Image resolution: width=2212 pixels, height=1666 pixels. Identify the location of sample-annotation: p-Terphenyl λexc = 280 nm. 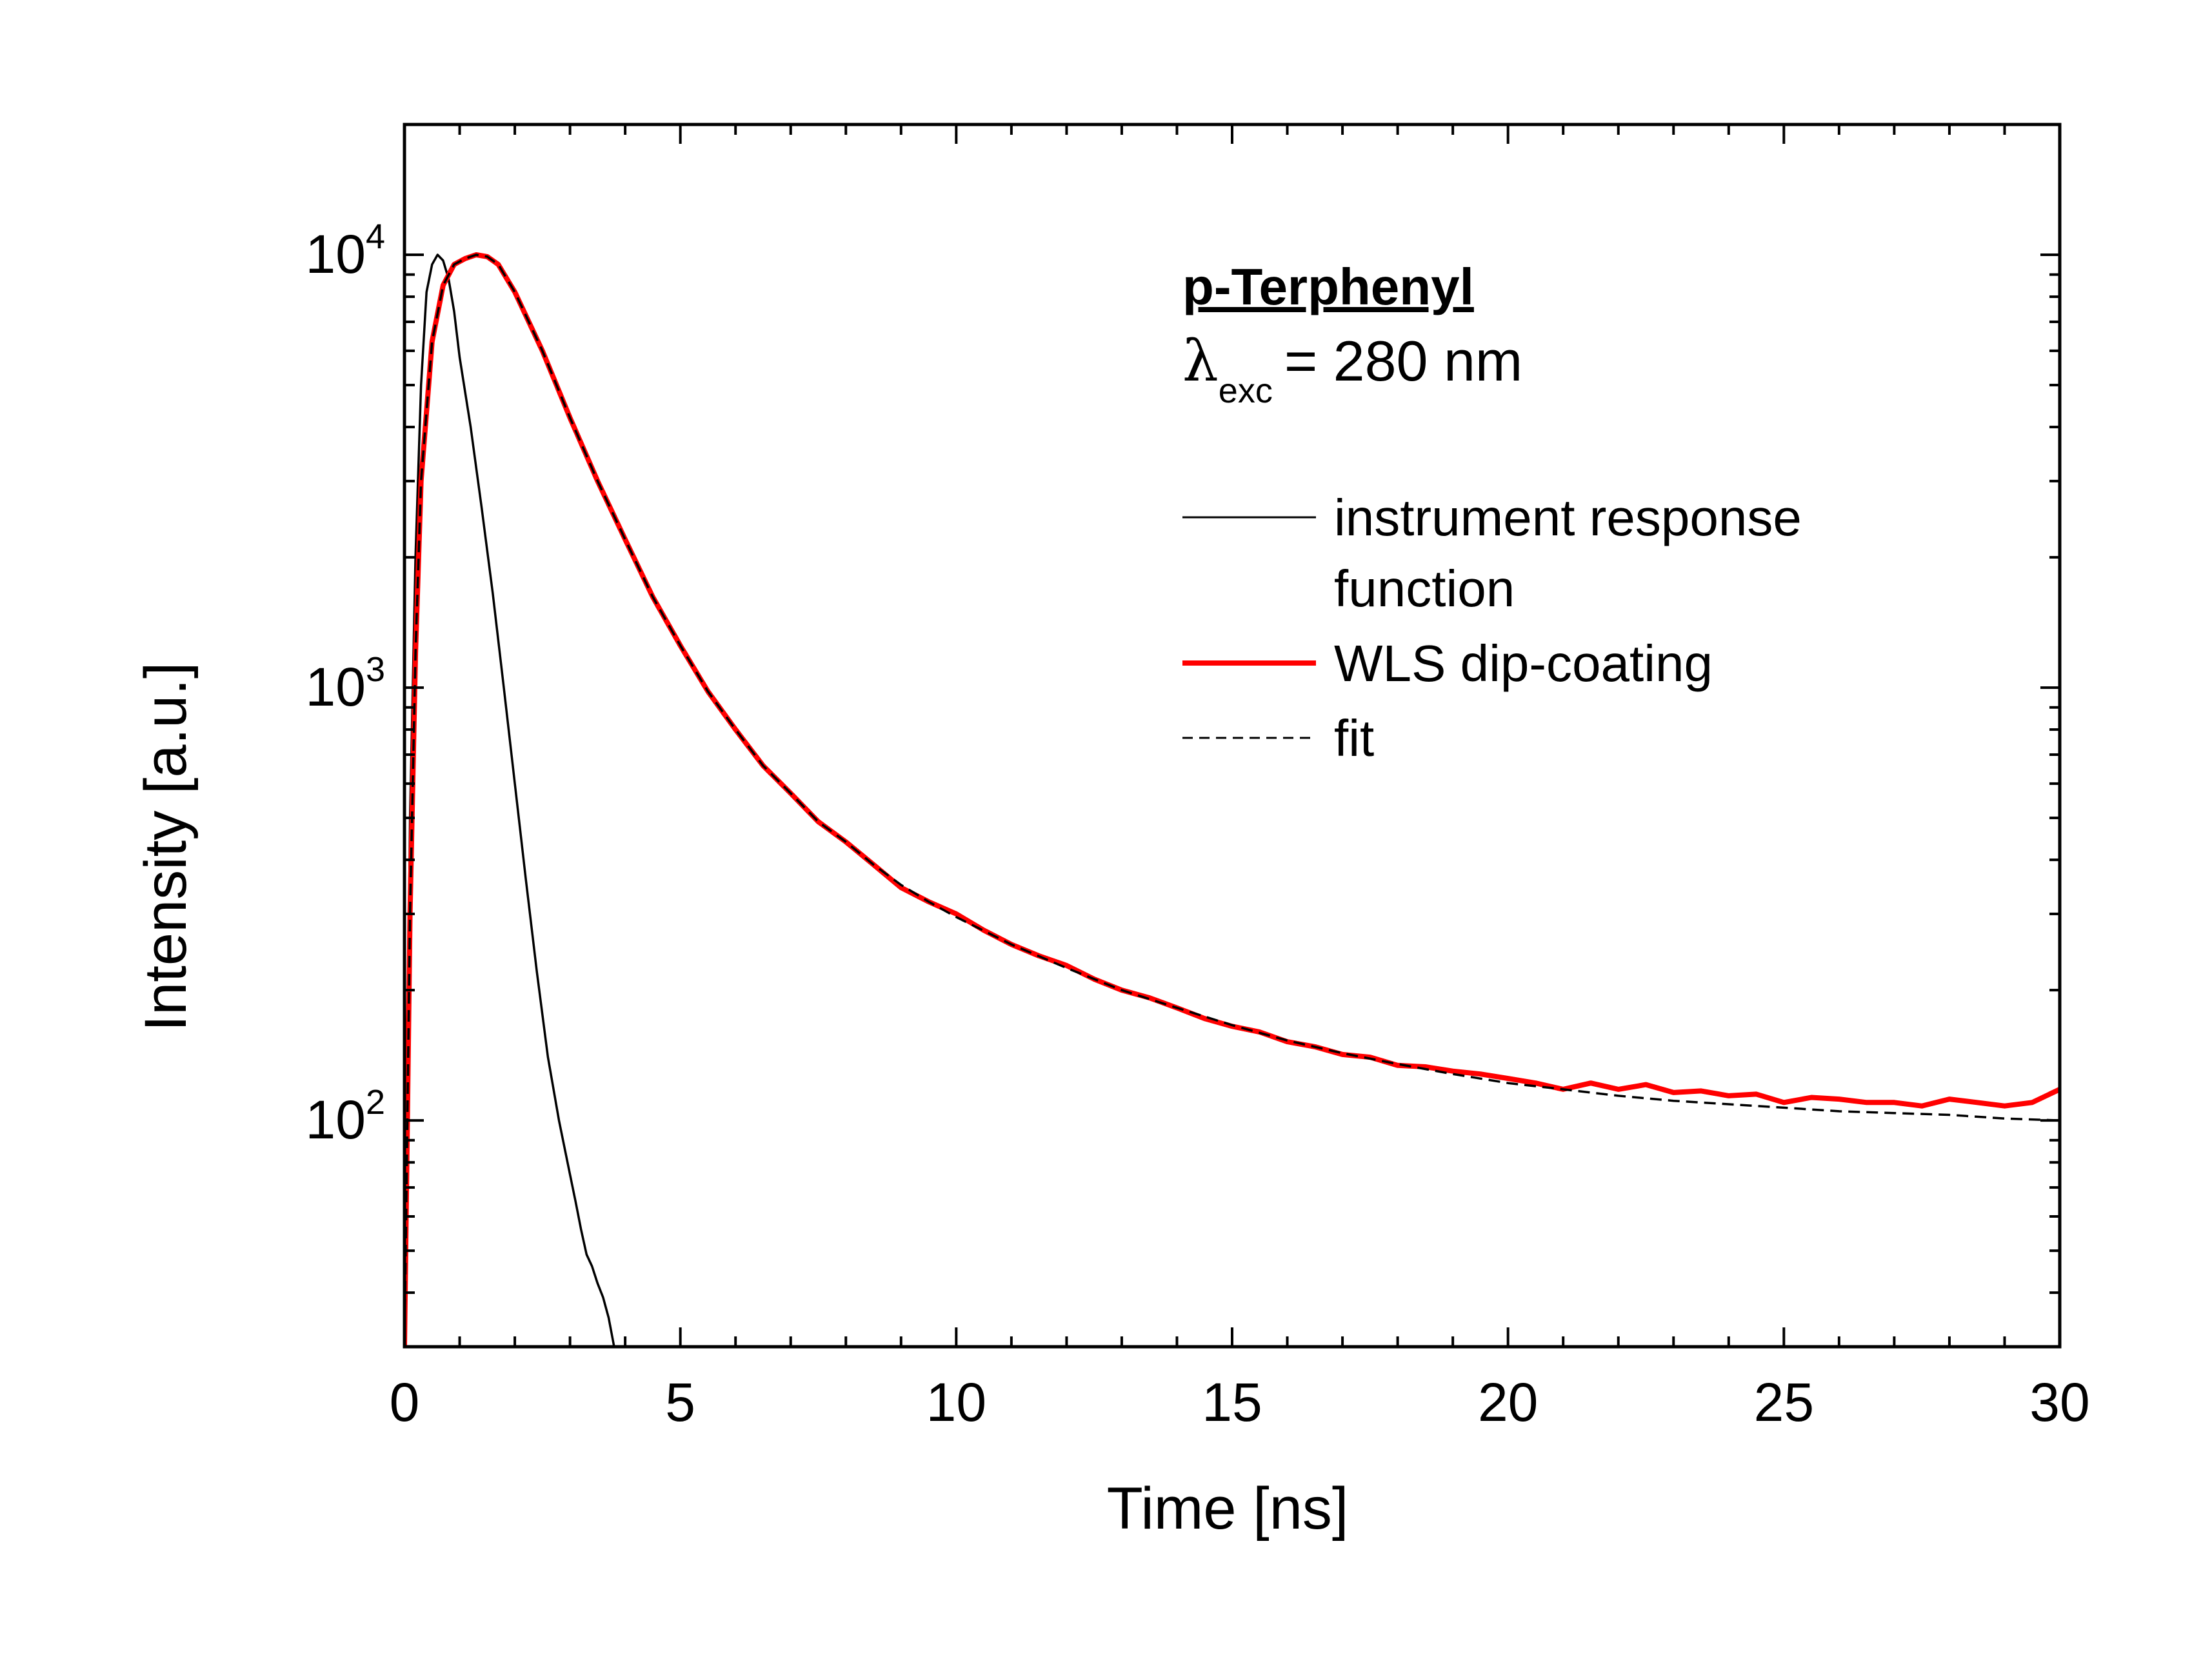
(1352, 334).